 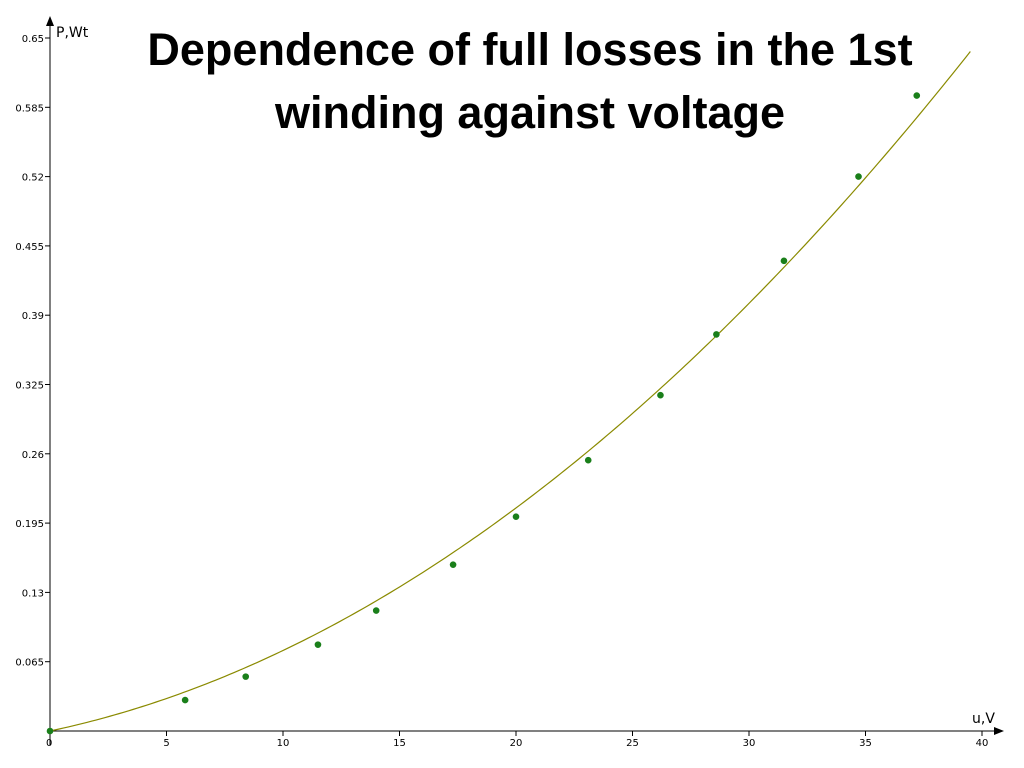 What do you see at coordinates (29, 663) in the screenshot?
I see `y-tick-label: 0.065` at bounding box center [29, 663].